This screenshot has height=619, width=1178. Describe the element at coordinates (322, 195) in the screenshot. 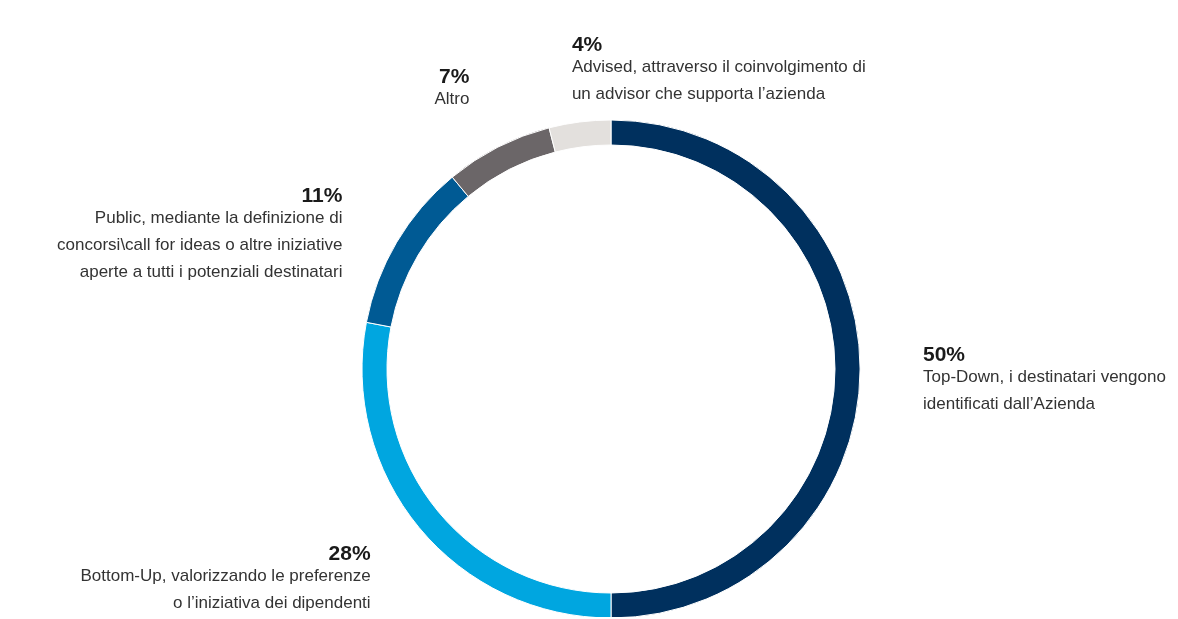

I see `data-label: 11%` at that location.